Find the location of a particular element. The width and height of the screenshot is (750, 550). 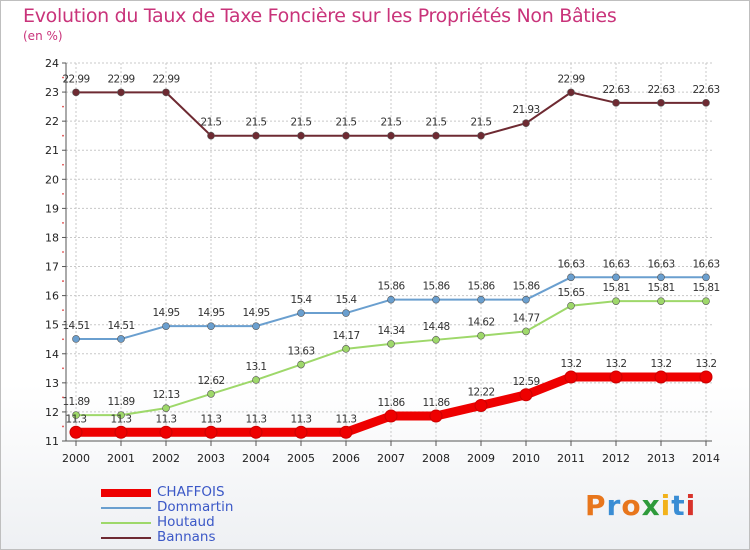

x-tick-label: 2014 is located at coordinates (706, 458).